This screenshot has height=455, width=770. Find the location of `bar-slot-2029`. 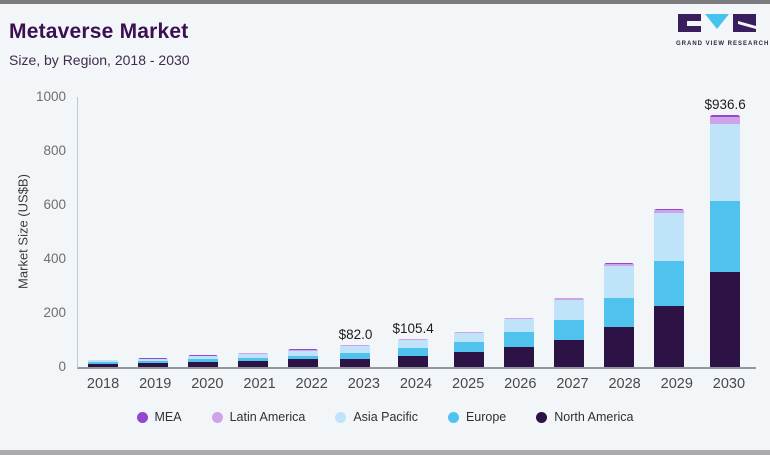

bar-slot-2029 is located at coordinates (669, 232).